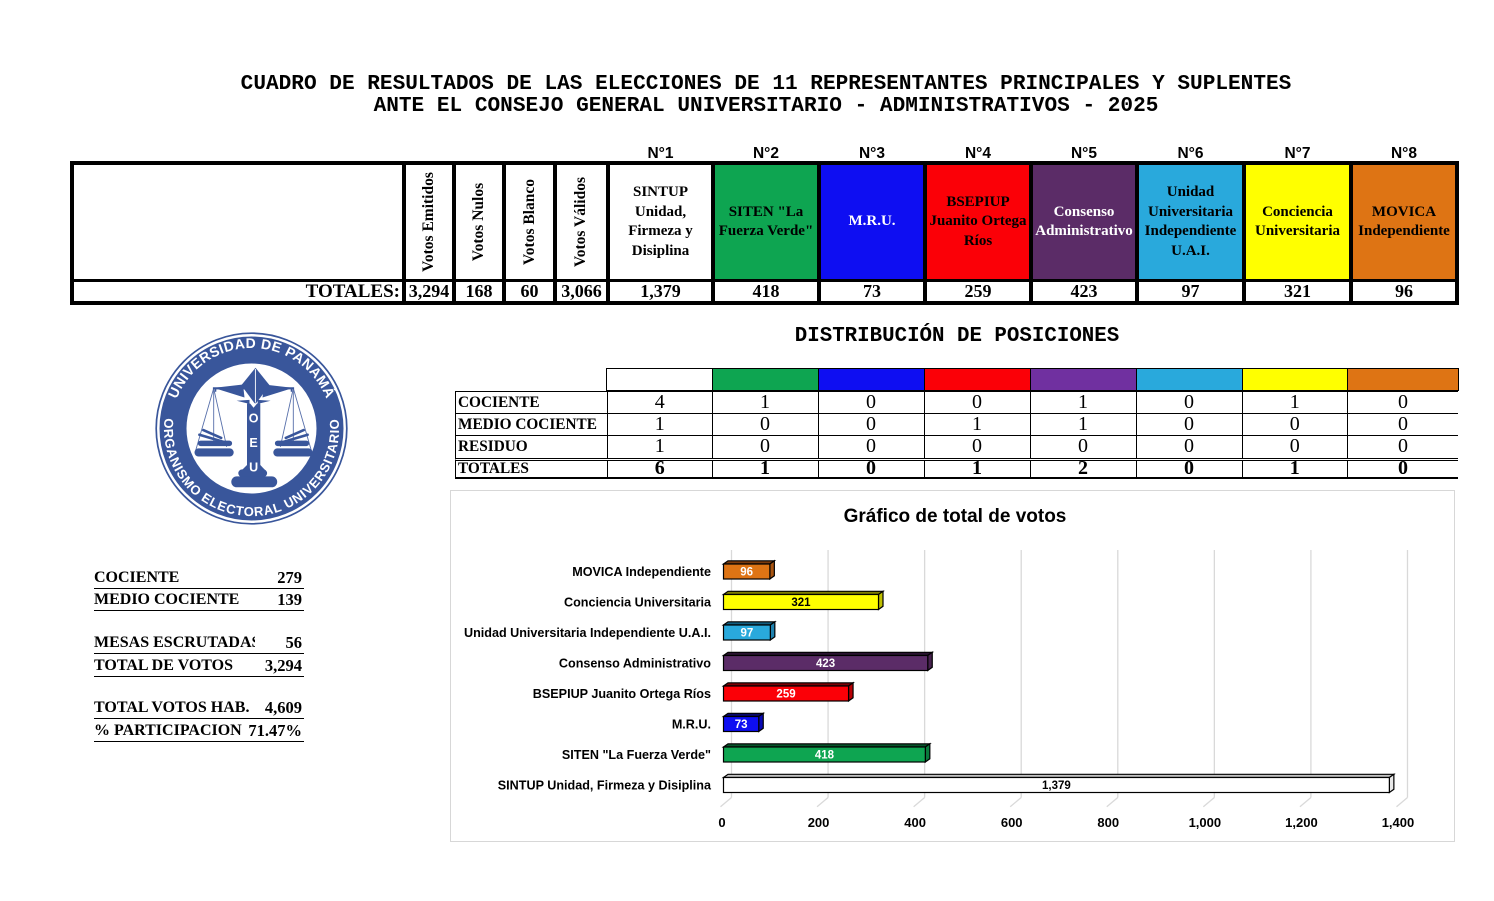 This screenshot has height=901, width=1494. I want to click on svg-text: 1,379, so click(1056, 786).